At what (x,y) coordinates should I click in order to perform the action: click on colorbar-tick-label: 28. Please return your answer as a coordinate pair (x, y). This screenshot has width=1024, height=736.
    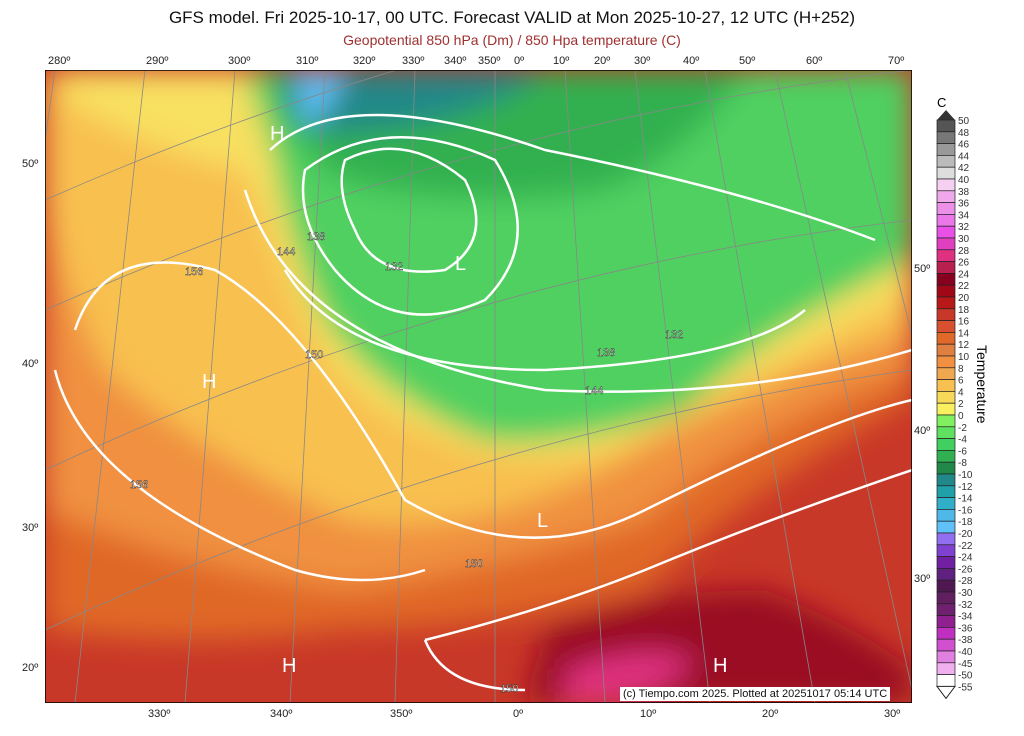
    Looking at the image, I should click on (964, 251).